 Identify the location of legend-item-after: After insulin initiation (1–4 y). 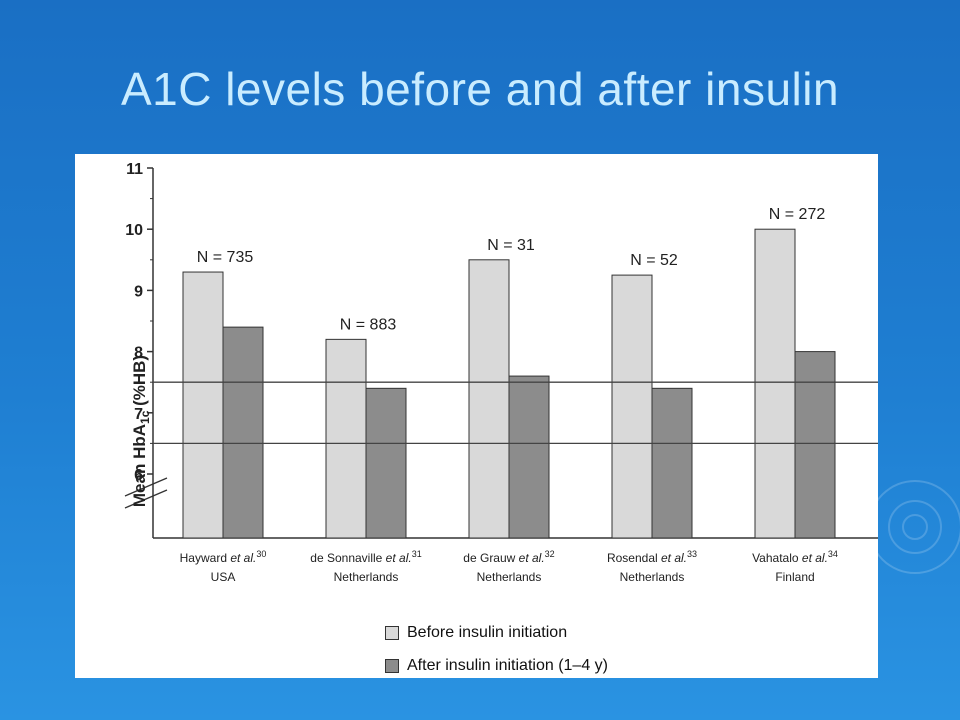
(496, 666).